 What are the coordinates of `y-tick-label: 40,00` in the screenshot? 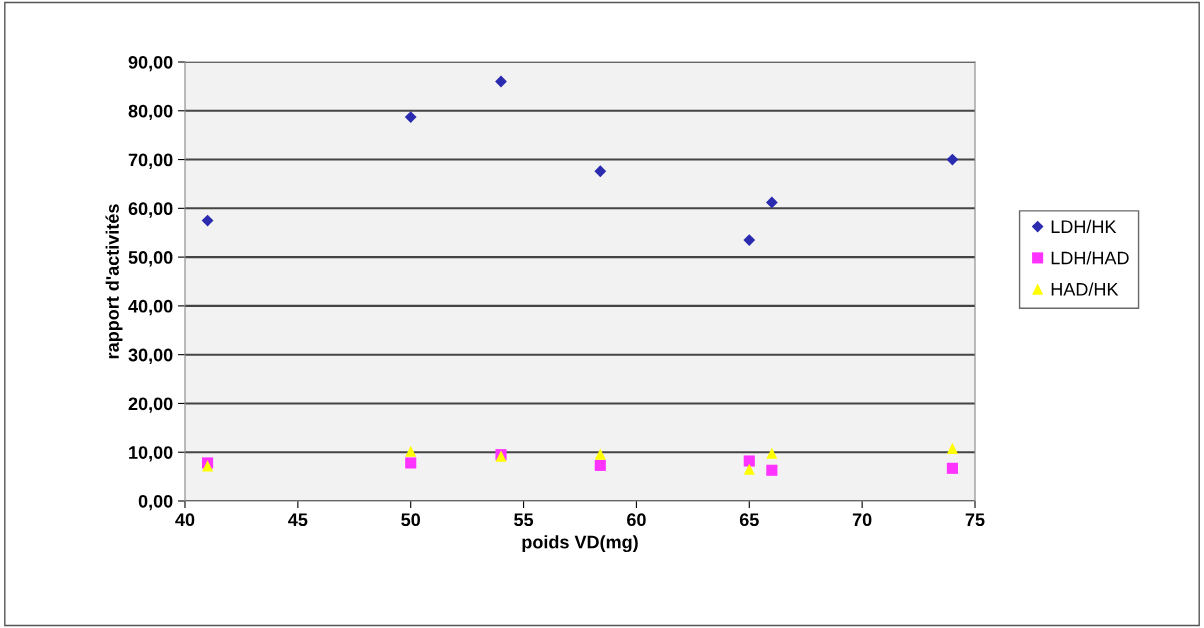 It's located at (150, 307).